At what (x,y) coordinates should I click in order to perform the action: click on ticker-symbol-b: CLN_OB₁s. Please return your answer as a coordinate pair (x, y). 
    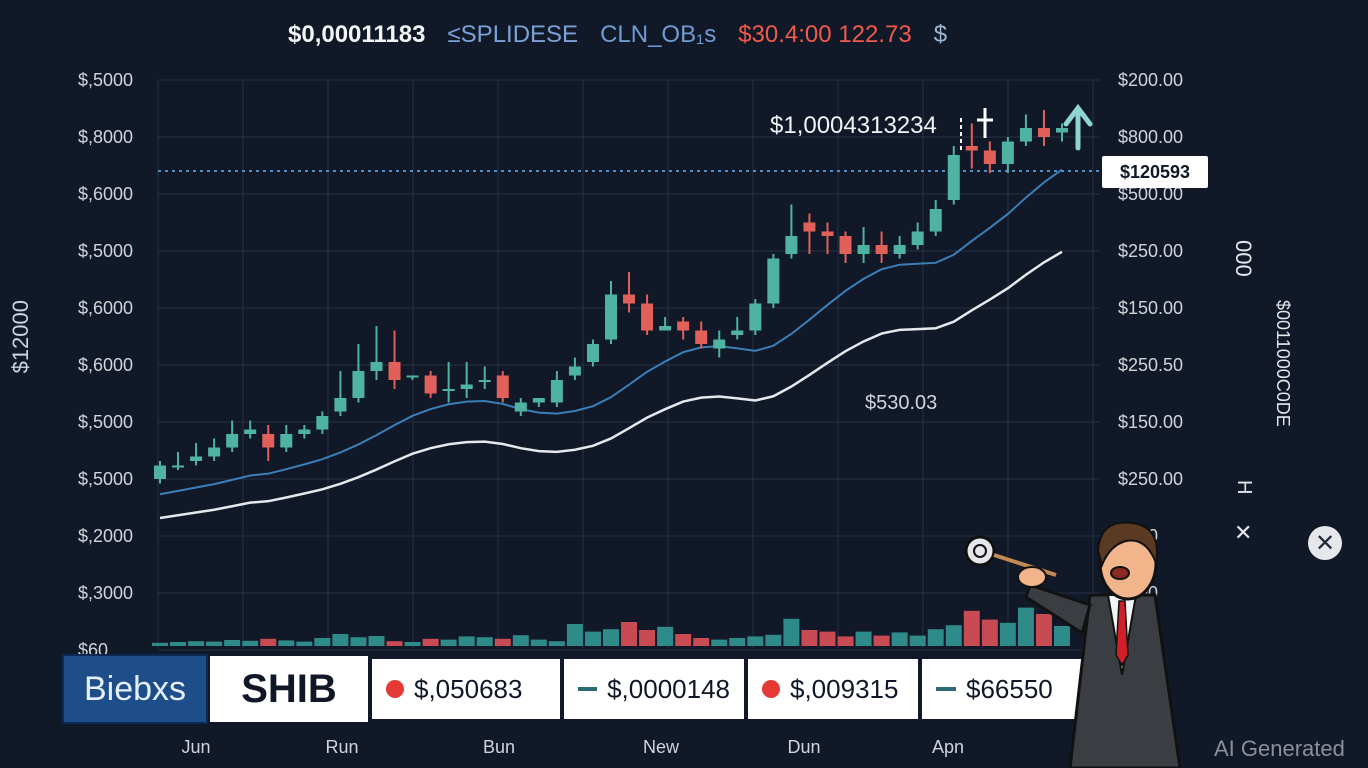
    Looking at the image, I should click on (658, 34).